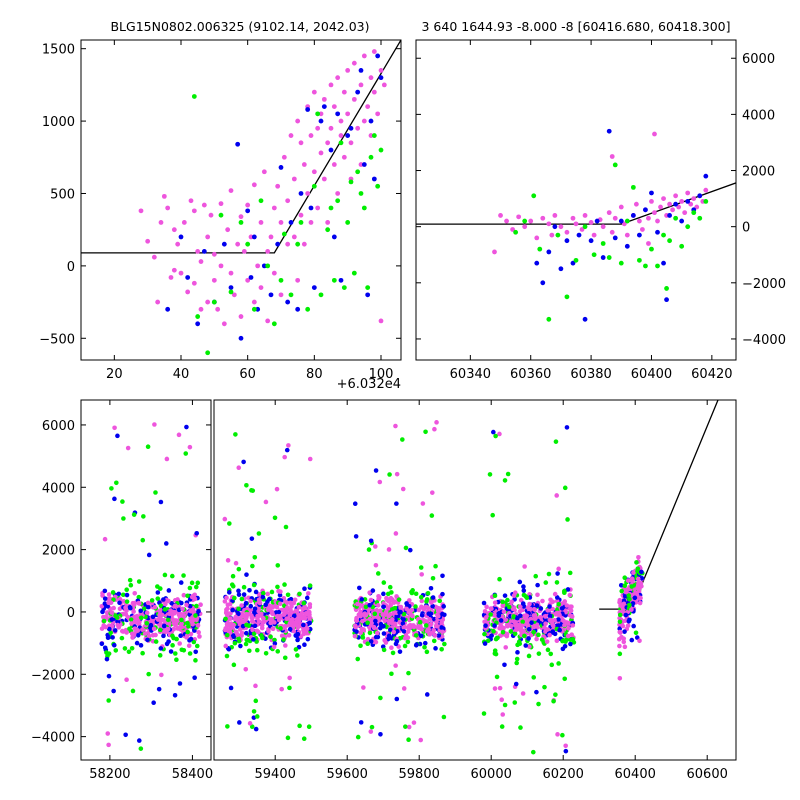 This screenshot has height=800, width=800. What do you see at coordinates (181, 374) in the screenshot?
I see `x-tick-label: 40` at bounding box center [181, 374].